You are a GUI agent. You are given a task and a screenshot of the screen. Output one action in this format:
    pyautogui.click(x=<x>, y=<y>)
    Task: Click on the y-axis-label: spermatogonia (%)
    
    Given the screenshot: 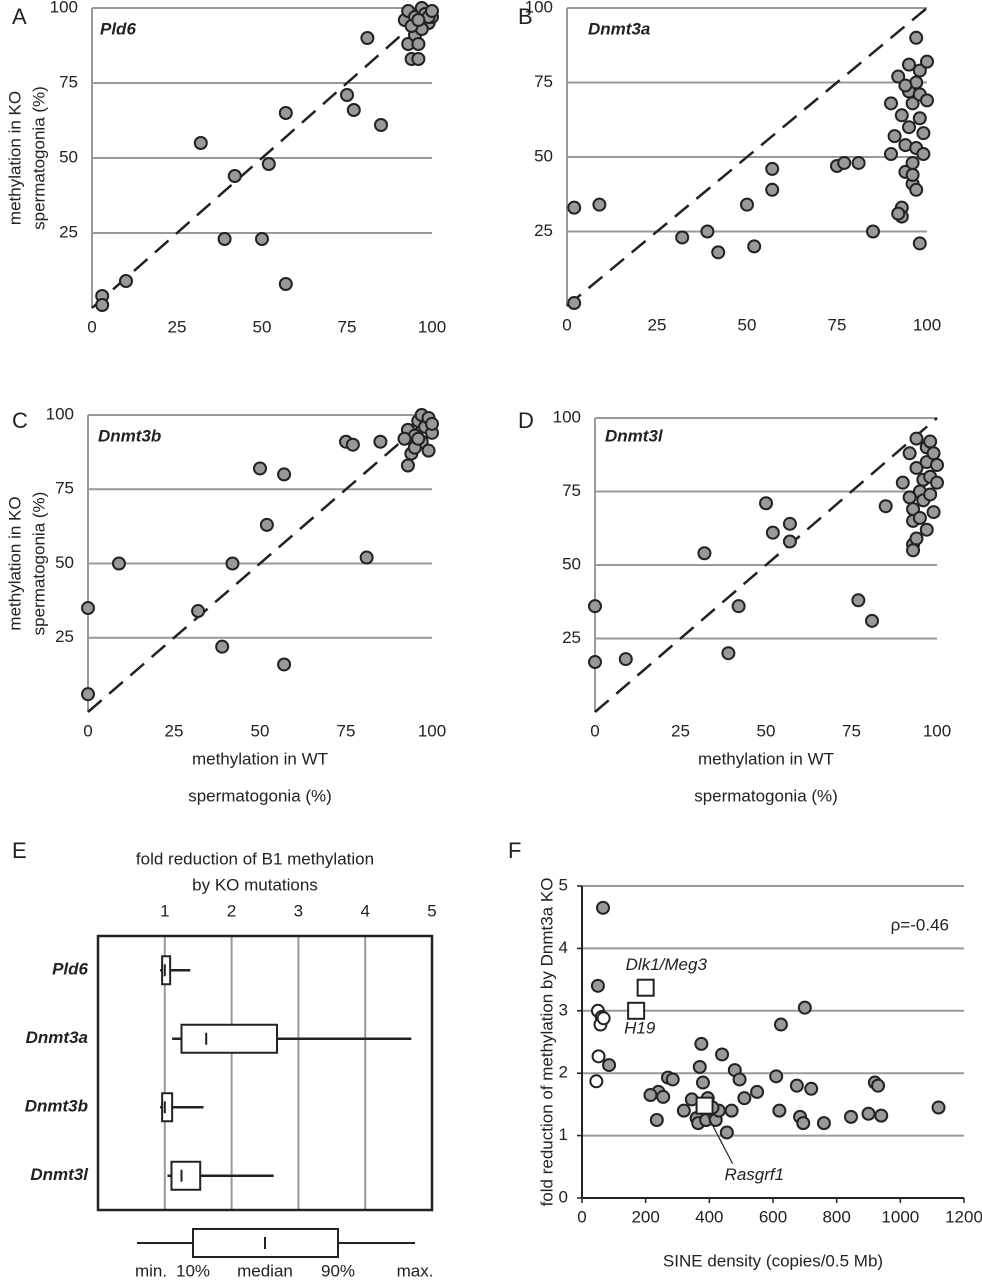 What is the action you would take?
    pyautogui.click(x=38, y=564)
    